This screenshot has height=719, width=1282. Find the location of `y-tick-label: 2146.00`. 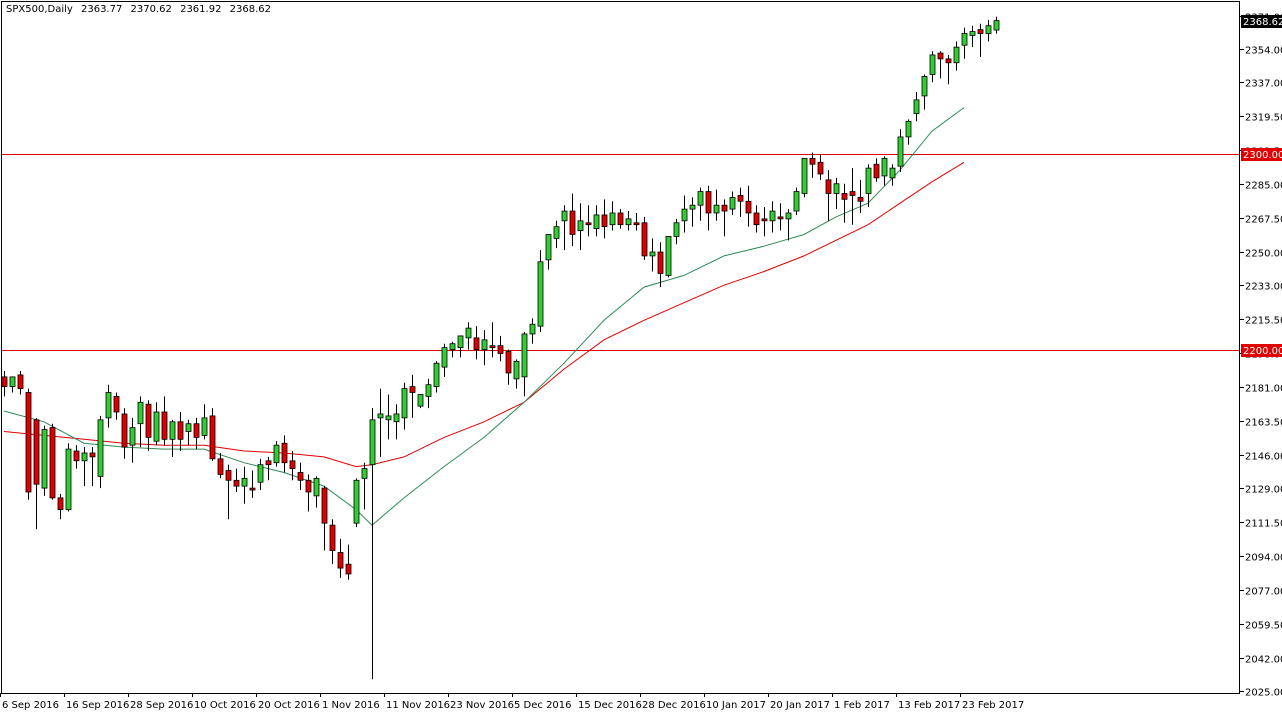

y-tick-label: 2146.00 is located at coordinates (1263, 457).